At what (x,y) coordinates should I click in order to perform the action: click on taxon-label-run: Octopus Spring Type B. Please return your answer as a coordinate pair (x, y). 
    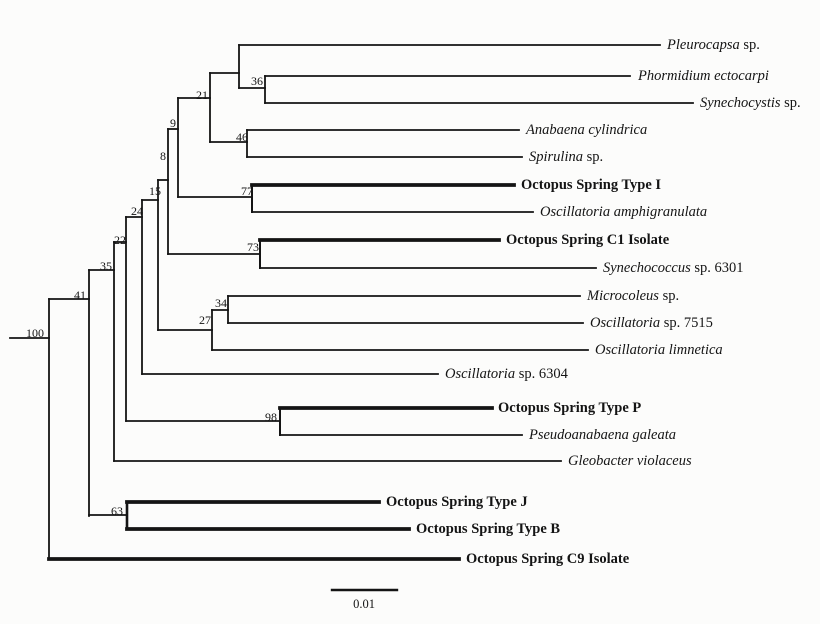
    Looking at the image, I should click on (488, 529).